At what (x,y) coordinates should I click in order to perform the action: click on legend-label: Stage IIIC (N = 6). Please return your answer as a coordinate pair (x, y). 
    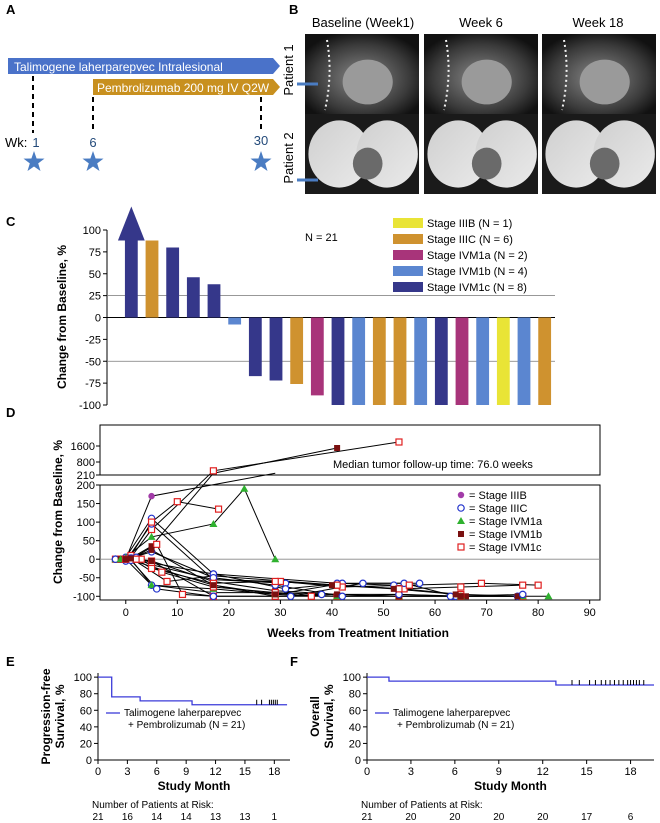
    Looking at the image, I should click on (470, 240).